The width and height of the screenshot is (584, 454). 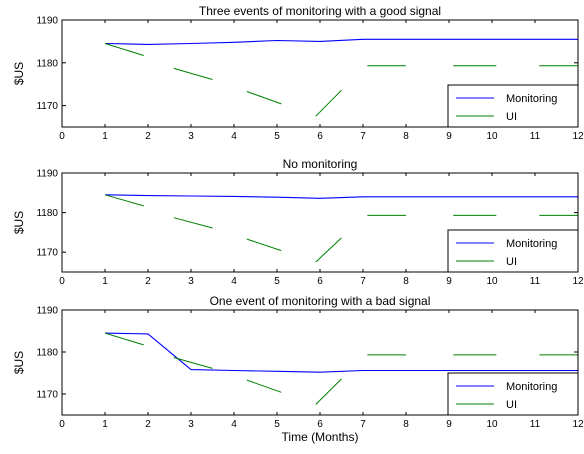 I want to click on chart-title: No monitoring, so click(x=320, y=164).